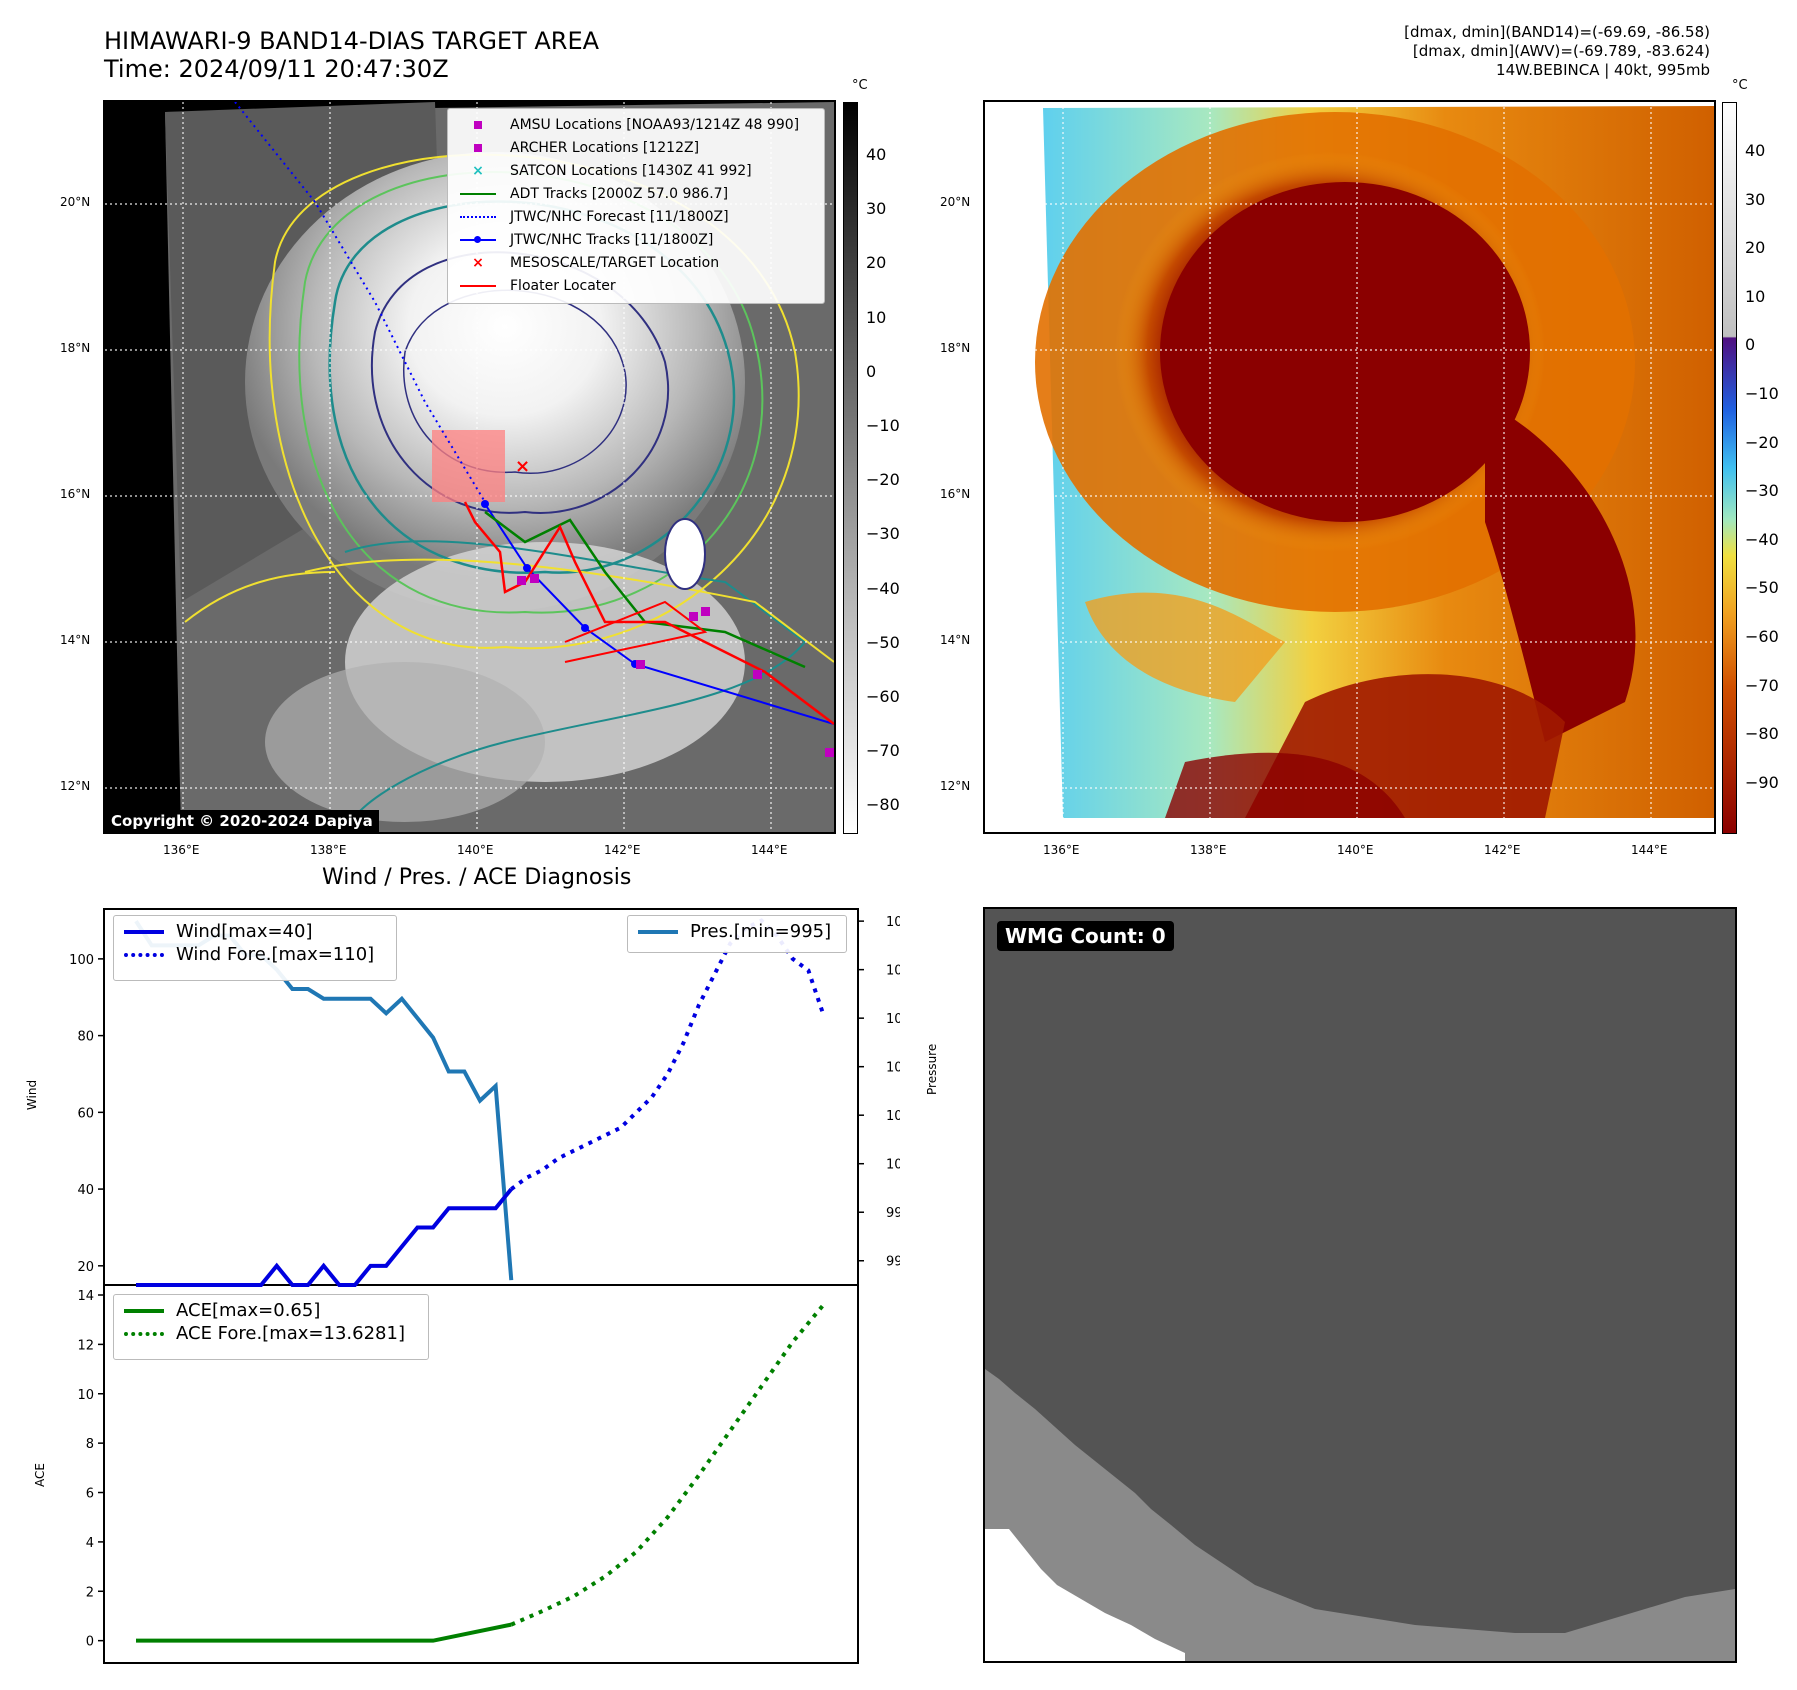 The width and height of the screenshot is (1797, 1690). Describe the element at coordinates (271, 1333) in the screenshot. I see `legend-item-ace-fore: ACE Fore.[max=13.6281]` at that location.